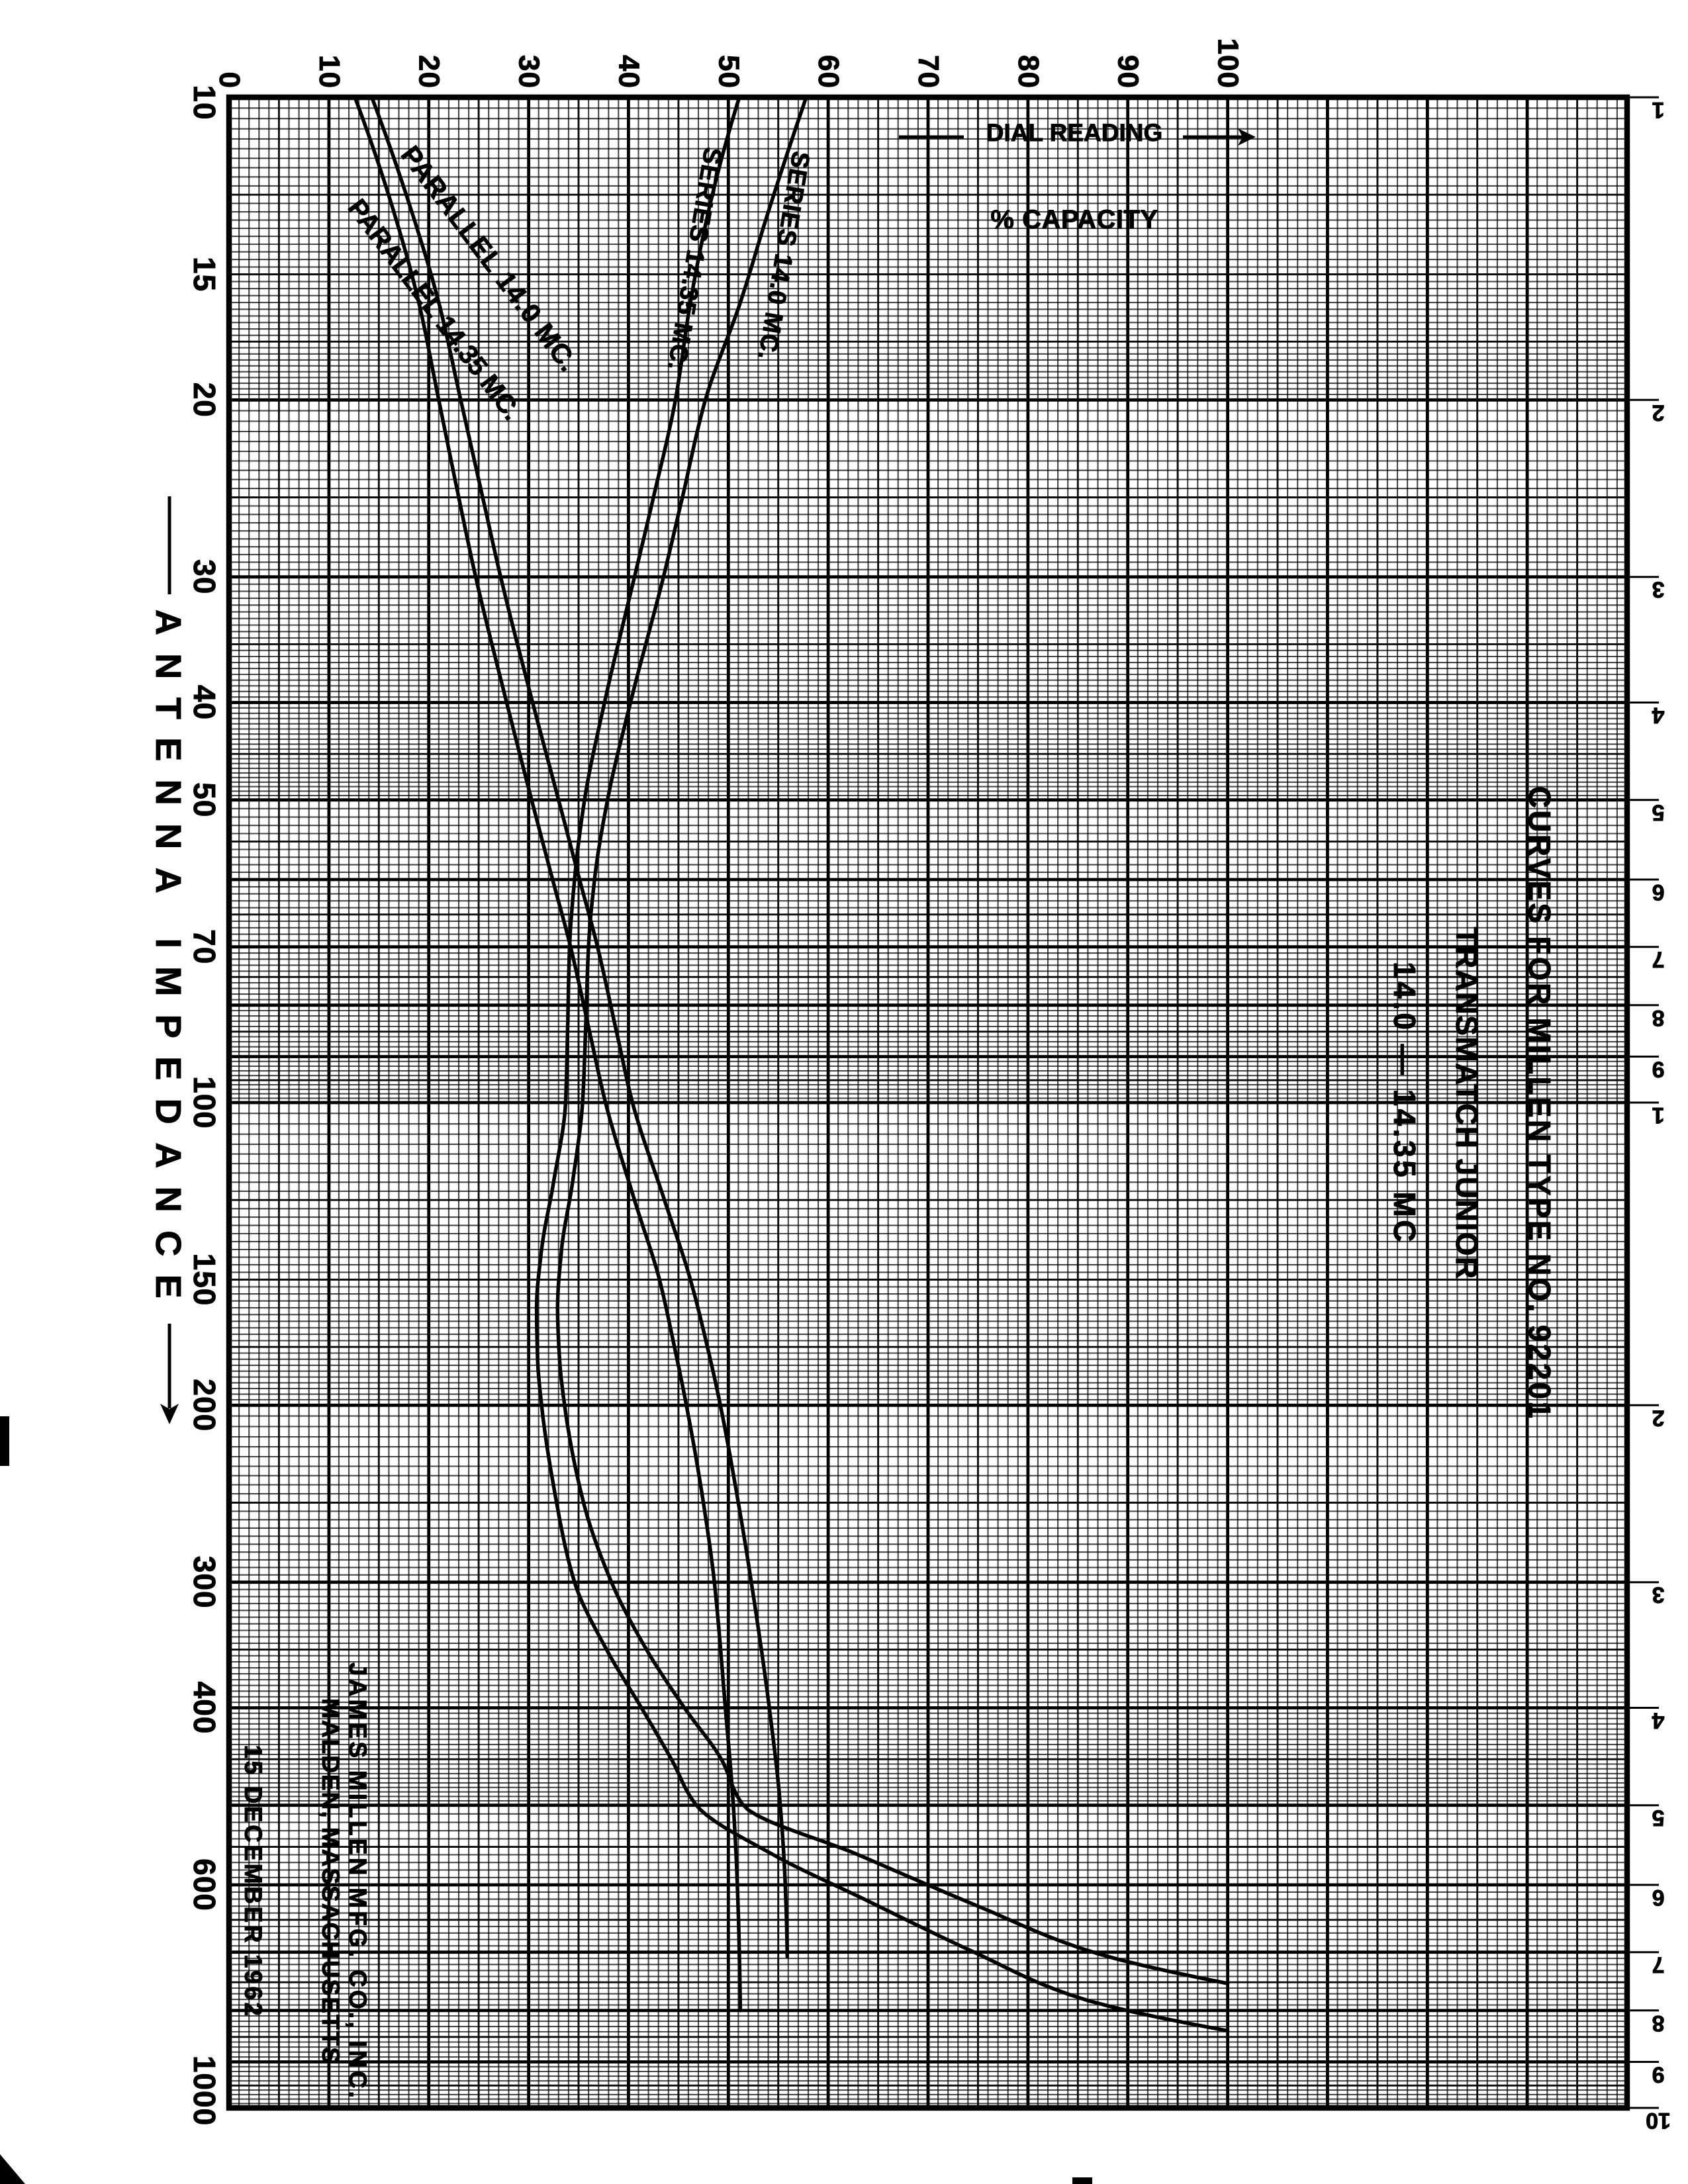  I want to click on svg-text: 90, so click(1128, 72).